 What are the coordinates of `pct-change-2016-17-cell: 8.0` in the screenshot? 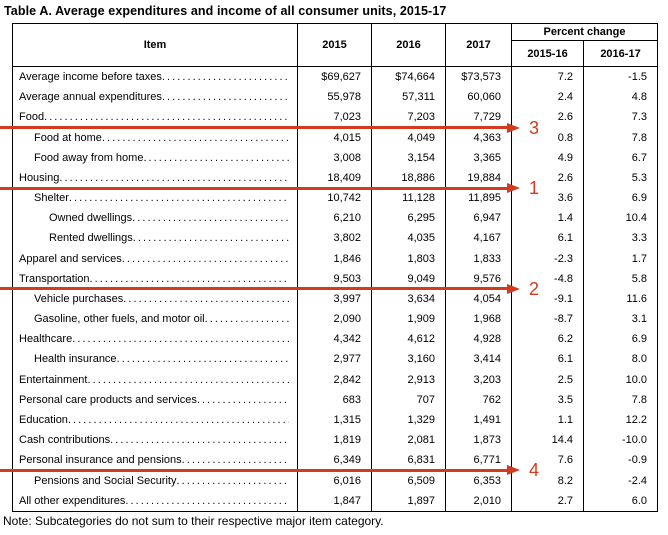 It's located at (620, 359).